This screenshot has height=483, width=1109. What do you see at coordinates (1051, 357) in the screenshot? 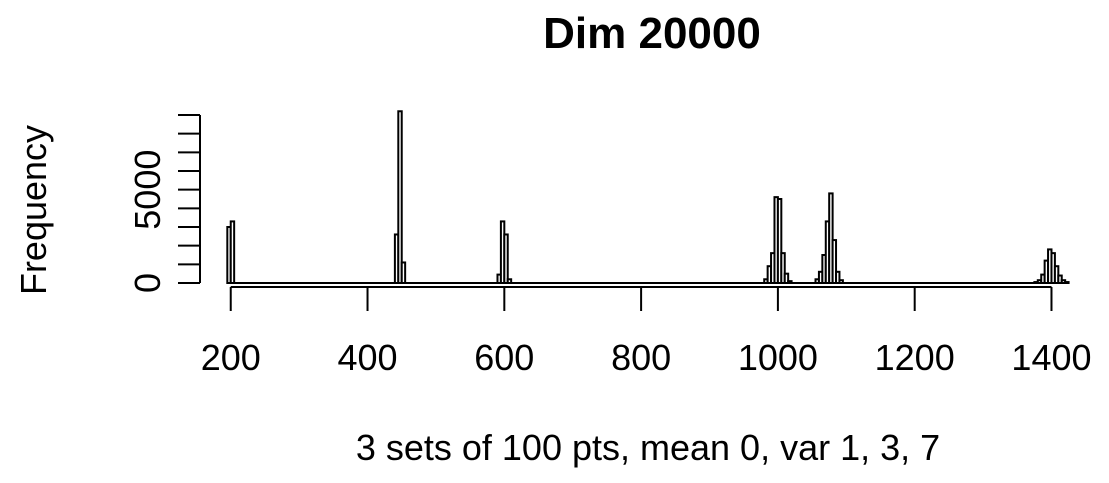
I see `x-tick-label-6: 1400` at bounding box center [1051, 357].